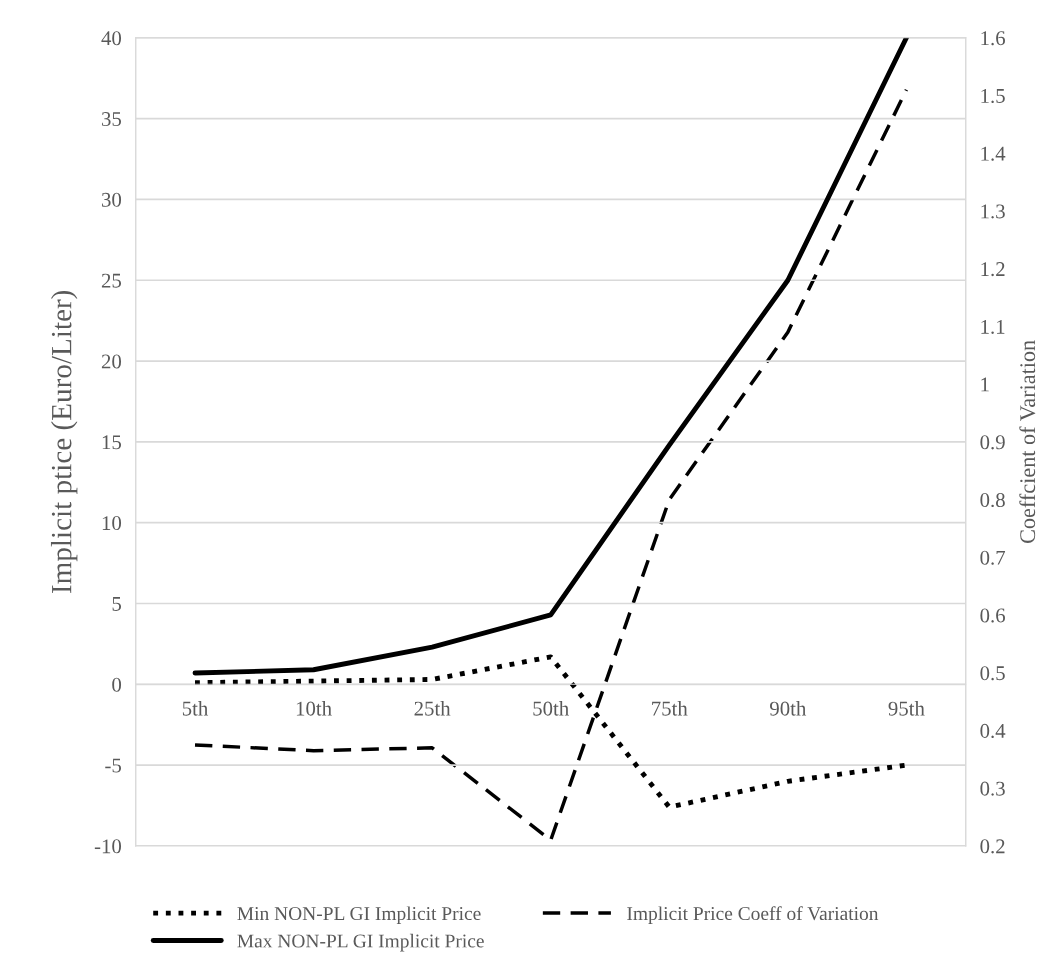 This screenshot has height=969, width=1044. Describe the element at coordinates (195, 708) in the screenshot. I see `x-tick-label: 5th` at that location.